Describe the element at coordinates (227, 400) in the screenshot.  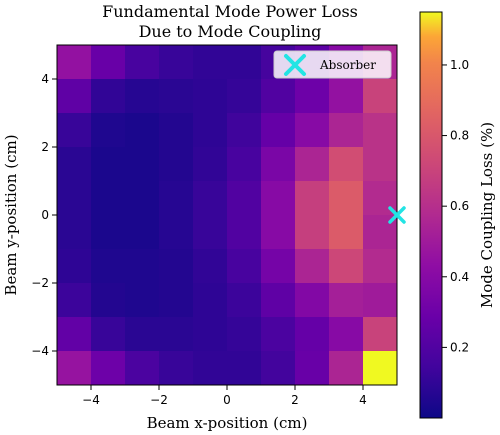
I see `x-tick-label: 0` at that location.